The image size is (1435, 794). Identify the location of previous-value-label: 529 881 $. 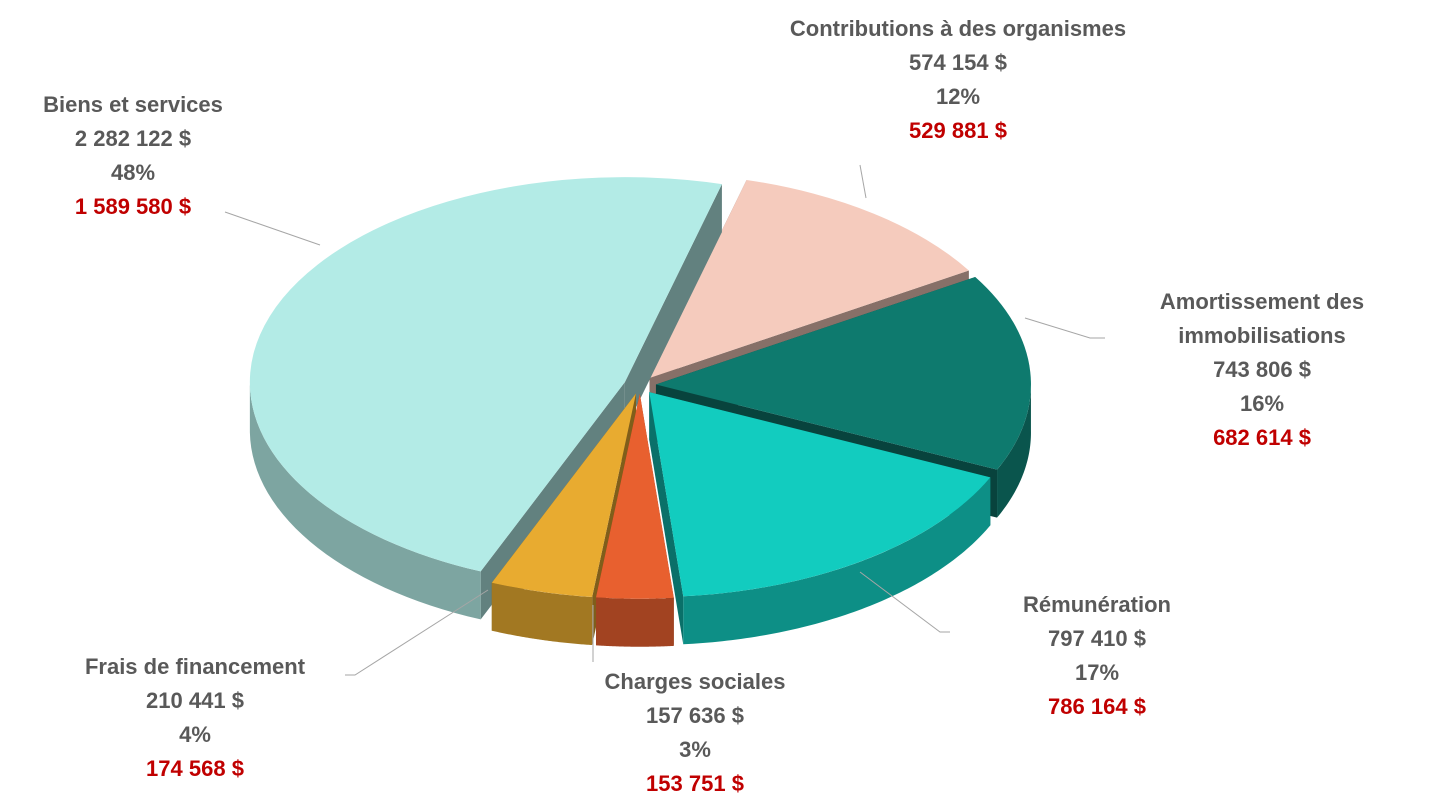
(958, 130).